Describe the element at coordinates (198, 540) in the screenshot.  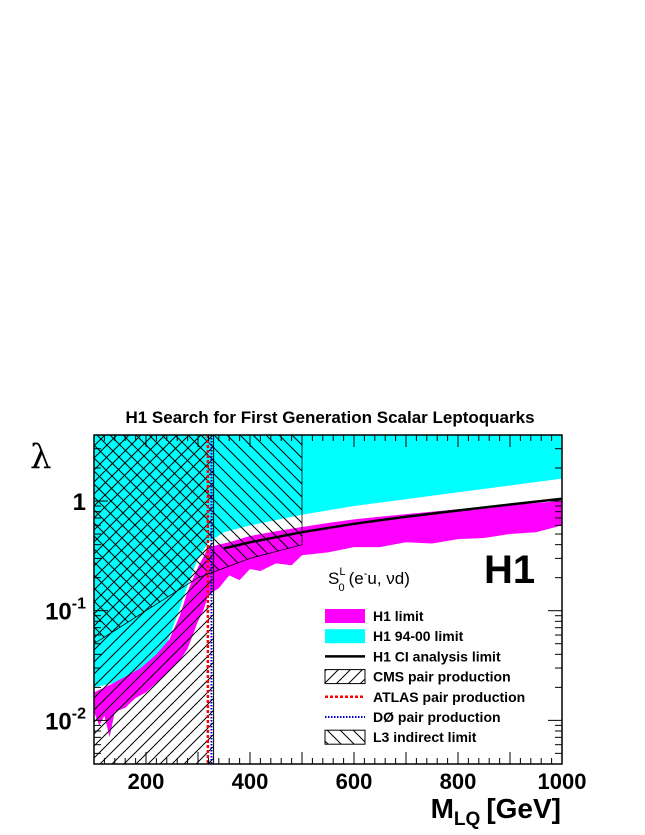
I see `series-l3-indirect-limit-region` at that location.